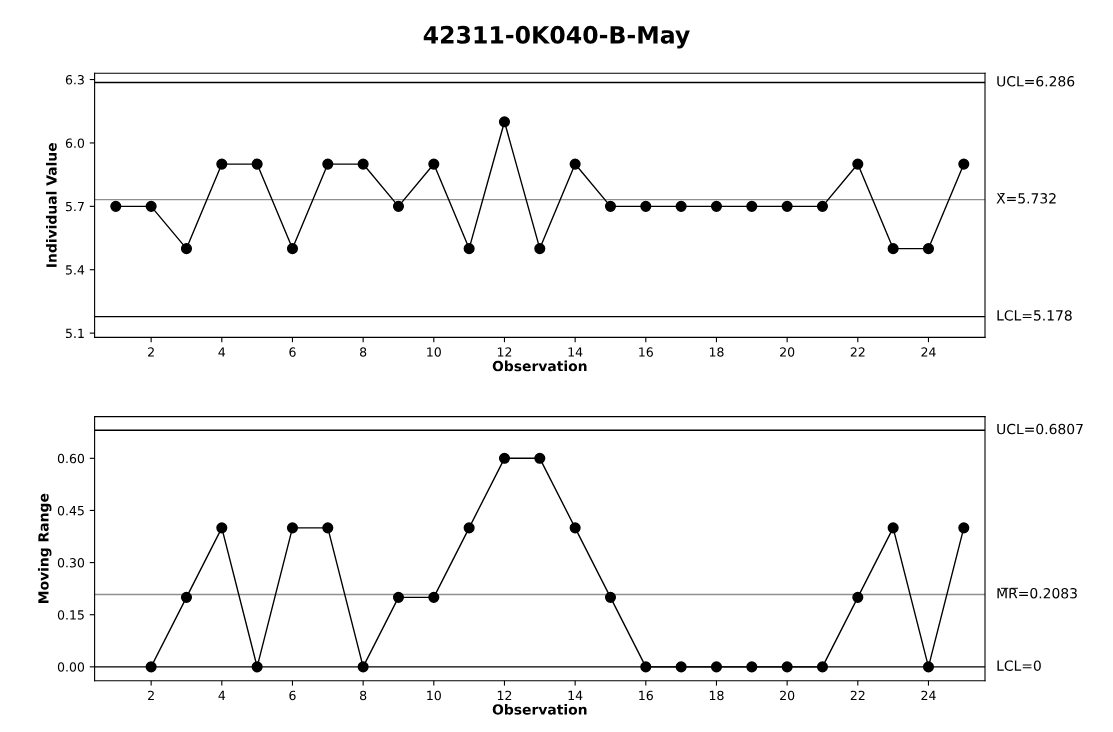 The height and width of the screenshot is (732, 1113). I want to click on chart-title: 42311-0K040-B-May, so click(556, 37).